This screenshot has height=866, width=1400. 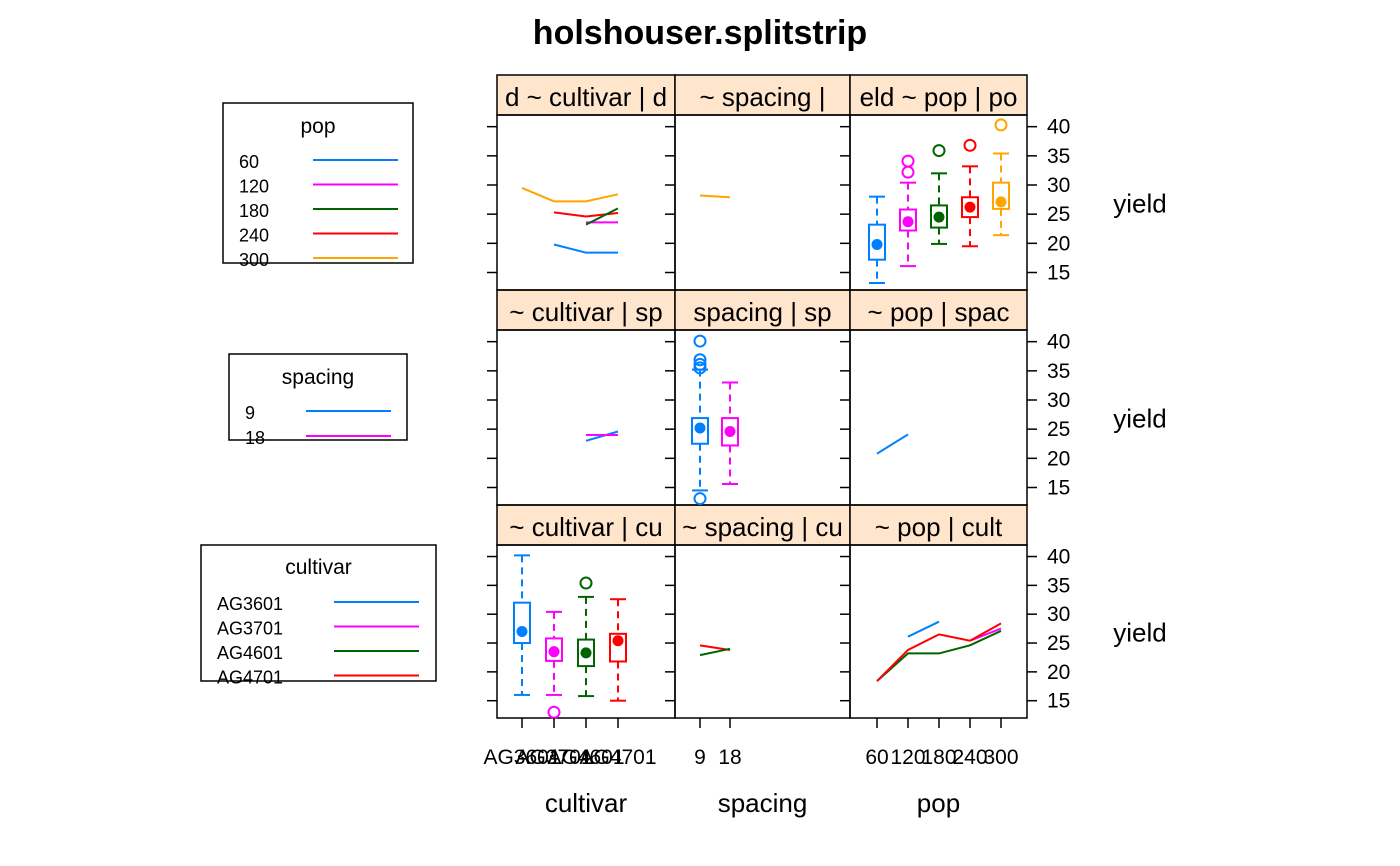 What do you see at coordinates (585, 757) in the screenshot?
I see `x-tick-label: AG4601` at bounding box center [585, 757].